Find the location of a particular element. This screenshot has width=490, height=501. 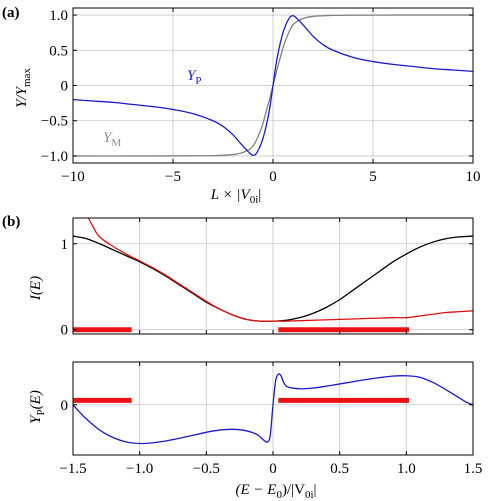

y-tick-label: 0.5 is located at coordinates (58, 51).